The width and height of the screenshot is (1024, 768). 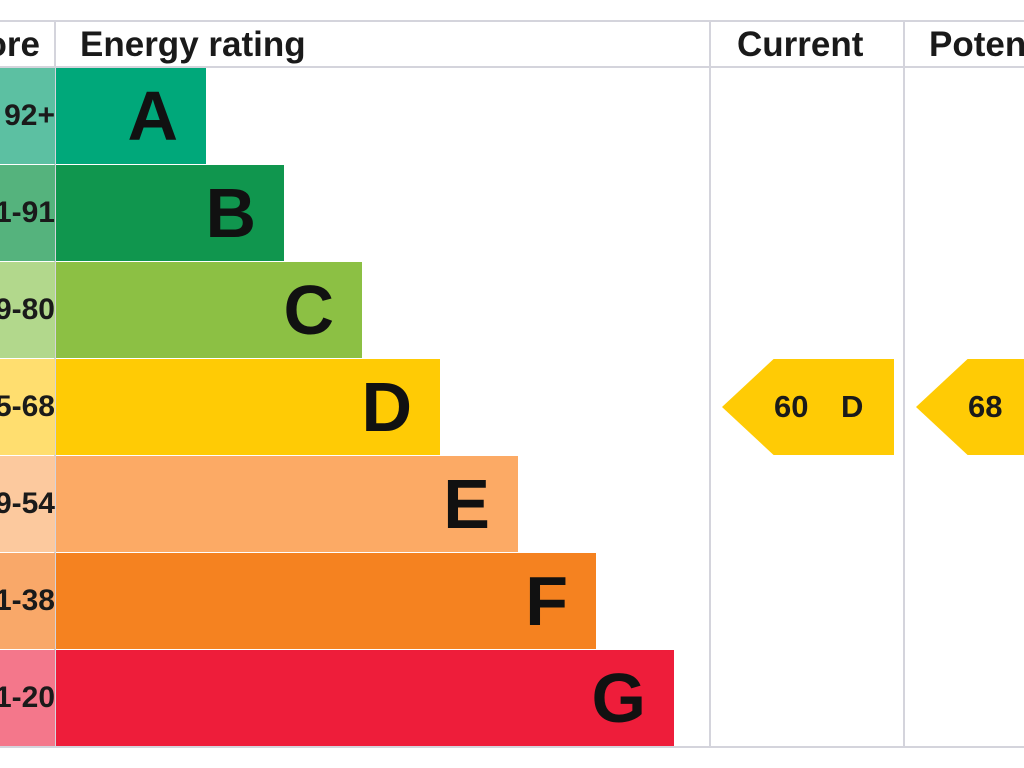 What do you see at coordinates (386, 407) in the screenshot?
I see `band-letter-d: D` at bounding box center [386, 407].